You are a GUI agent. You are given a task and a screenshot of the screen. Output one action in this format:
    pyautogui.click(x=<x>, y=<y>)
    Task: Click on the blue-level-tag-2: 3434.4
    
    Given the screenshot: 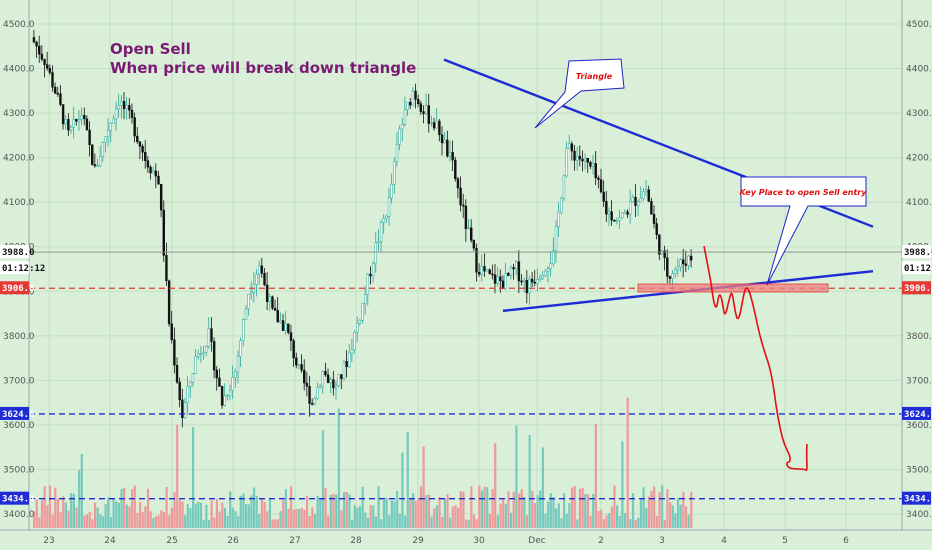 What is the action you would take?
    pyautogui.click(x=918, y=500)
    